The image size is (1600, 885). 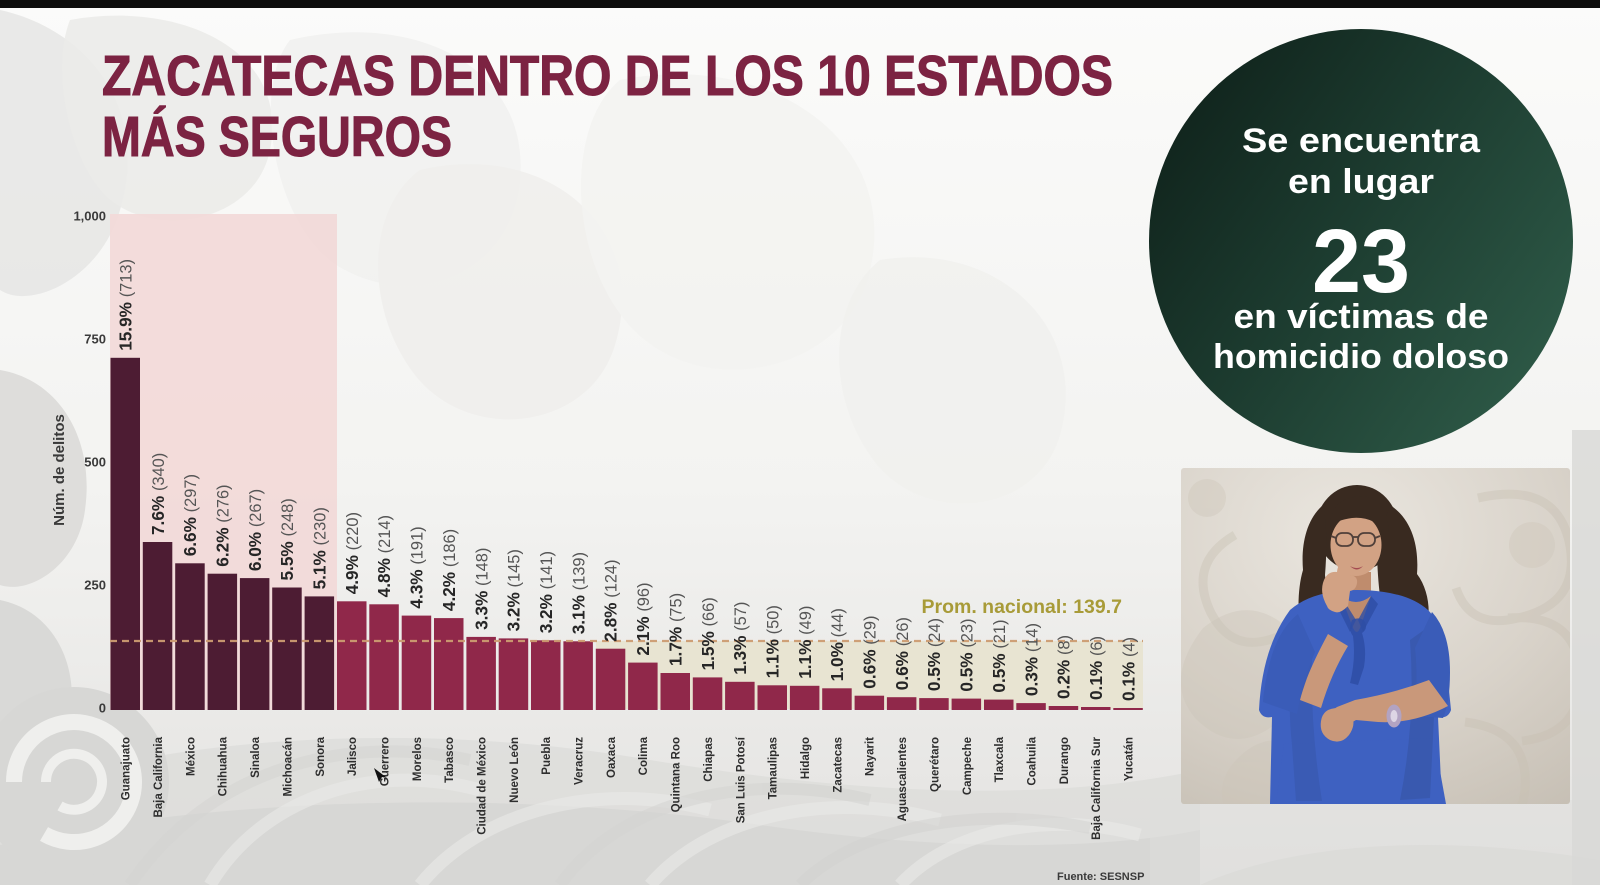 What do you see at coordinates (806, 758) in the screenshot?
I see `svg-text: Hidalgo` at bounding box center [806, 758].